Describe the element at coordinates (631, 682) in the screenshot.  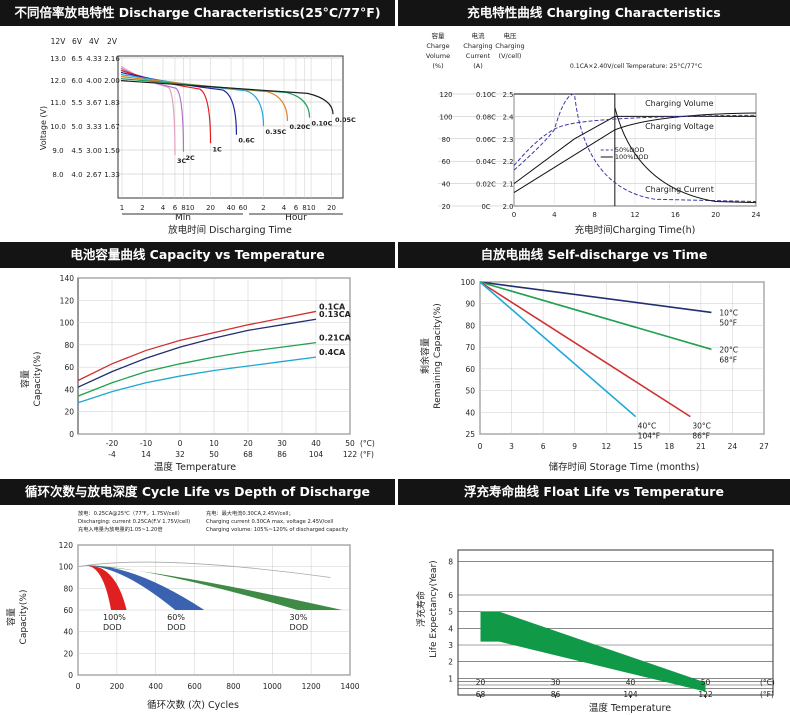
I see `x-tick-label: 40` at that location.